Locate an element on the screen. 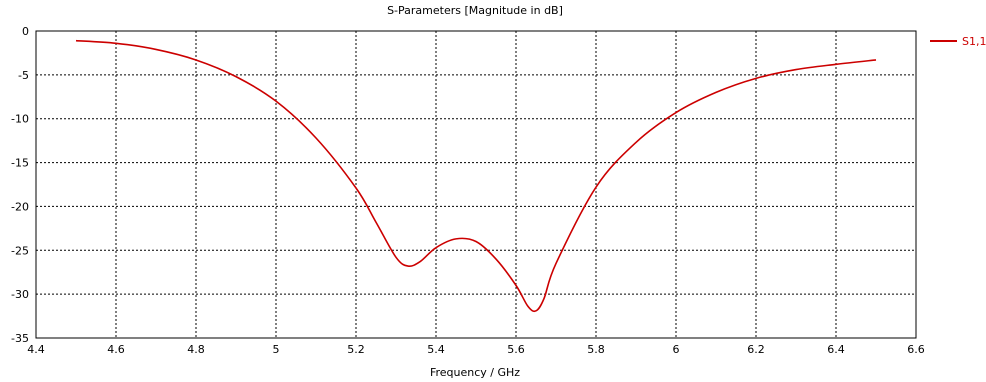 This screenshot has height=382, width=986. x-tick-label: 5 is located at coordinates (276, 349).